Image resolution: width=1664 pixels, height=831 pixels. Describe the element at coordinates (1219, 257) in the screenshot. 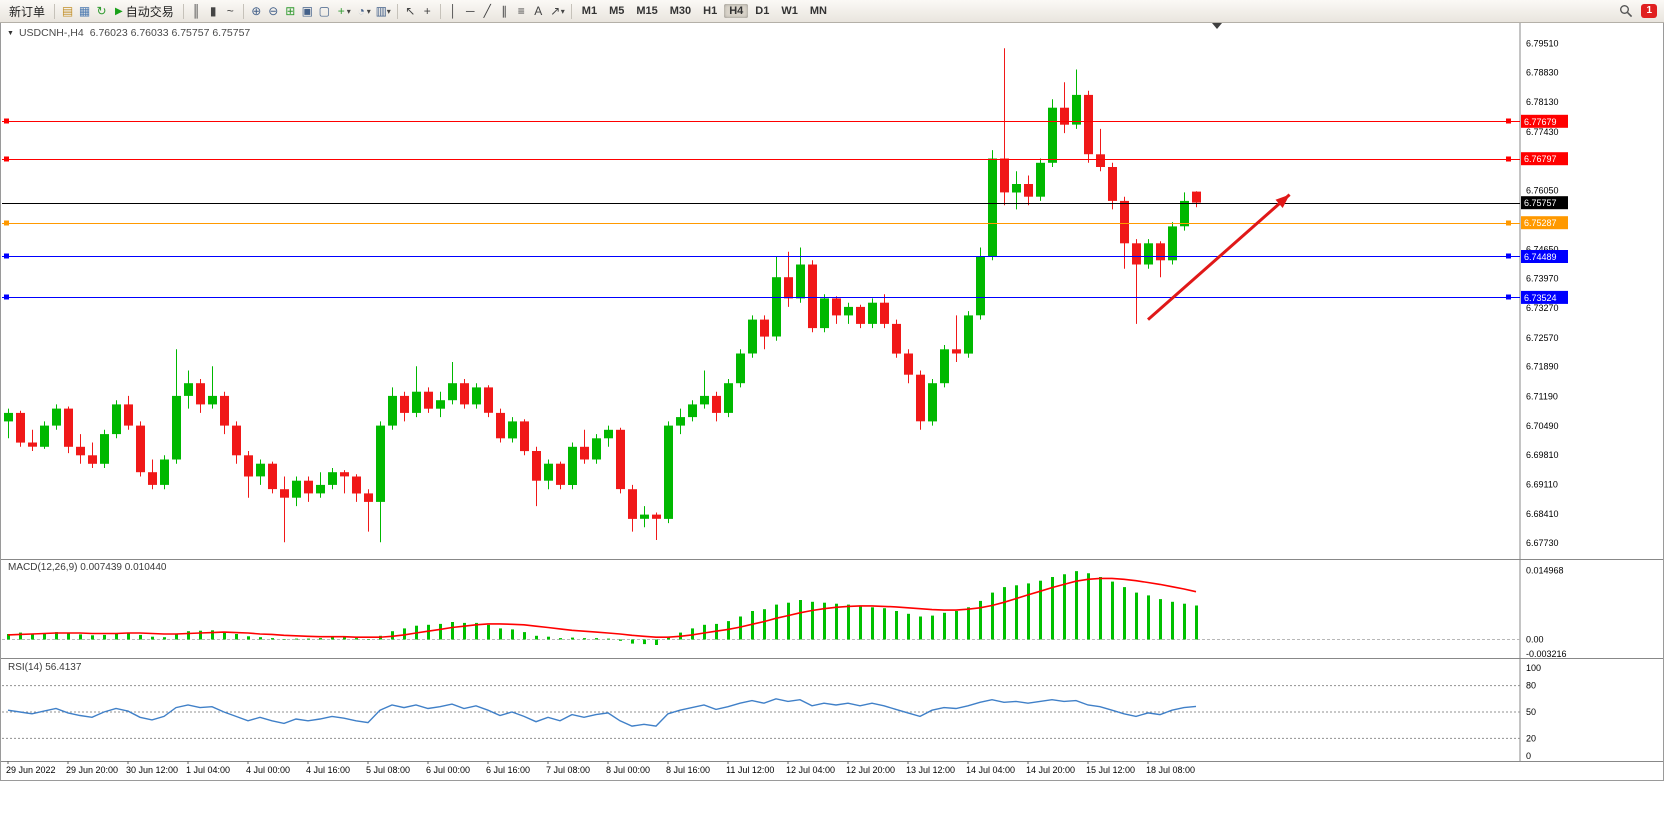

I see `trend-arrow` at that location.